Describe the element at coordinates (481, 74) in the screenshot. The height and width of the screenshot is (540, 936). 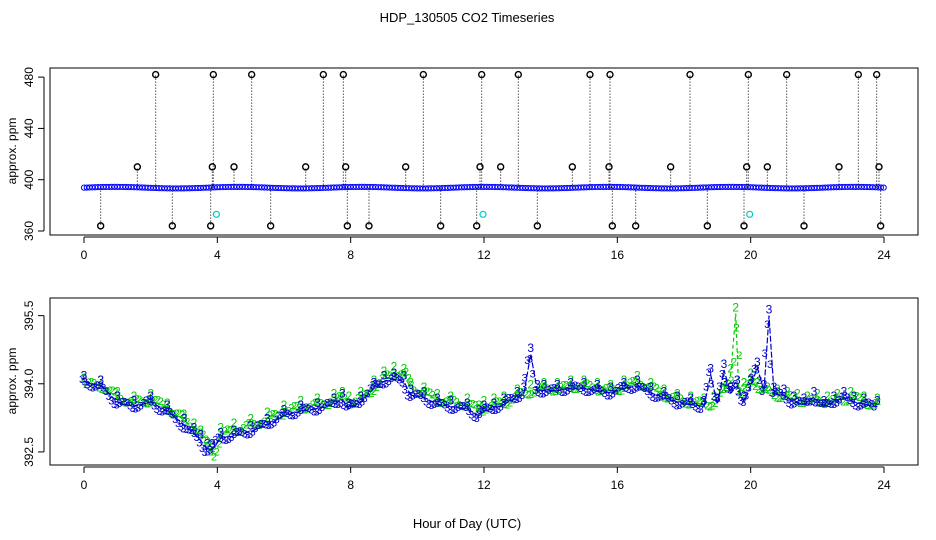
I see `spike-high-point` at that location.